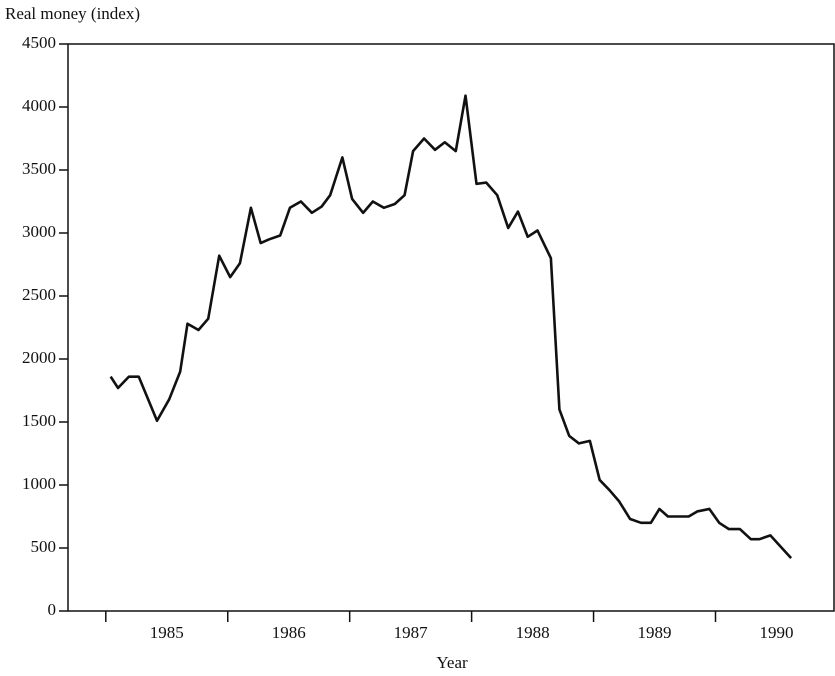  Describe the element at coordinates (167, 632) in the screenshot. I see `x-tick-label: 1985` at that location.